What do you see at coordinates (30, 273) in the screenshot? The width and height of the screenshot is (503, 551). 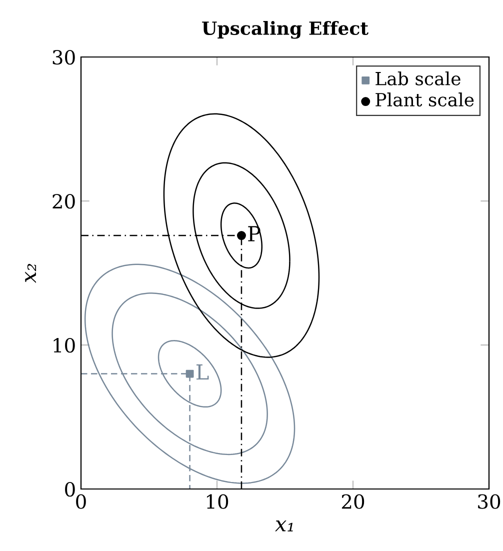 I see `y-axis-title: x₂` at bounding box center [30, 273].